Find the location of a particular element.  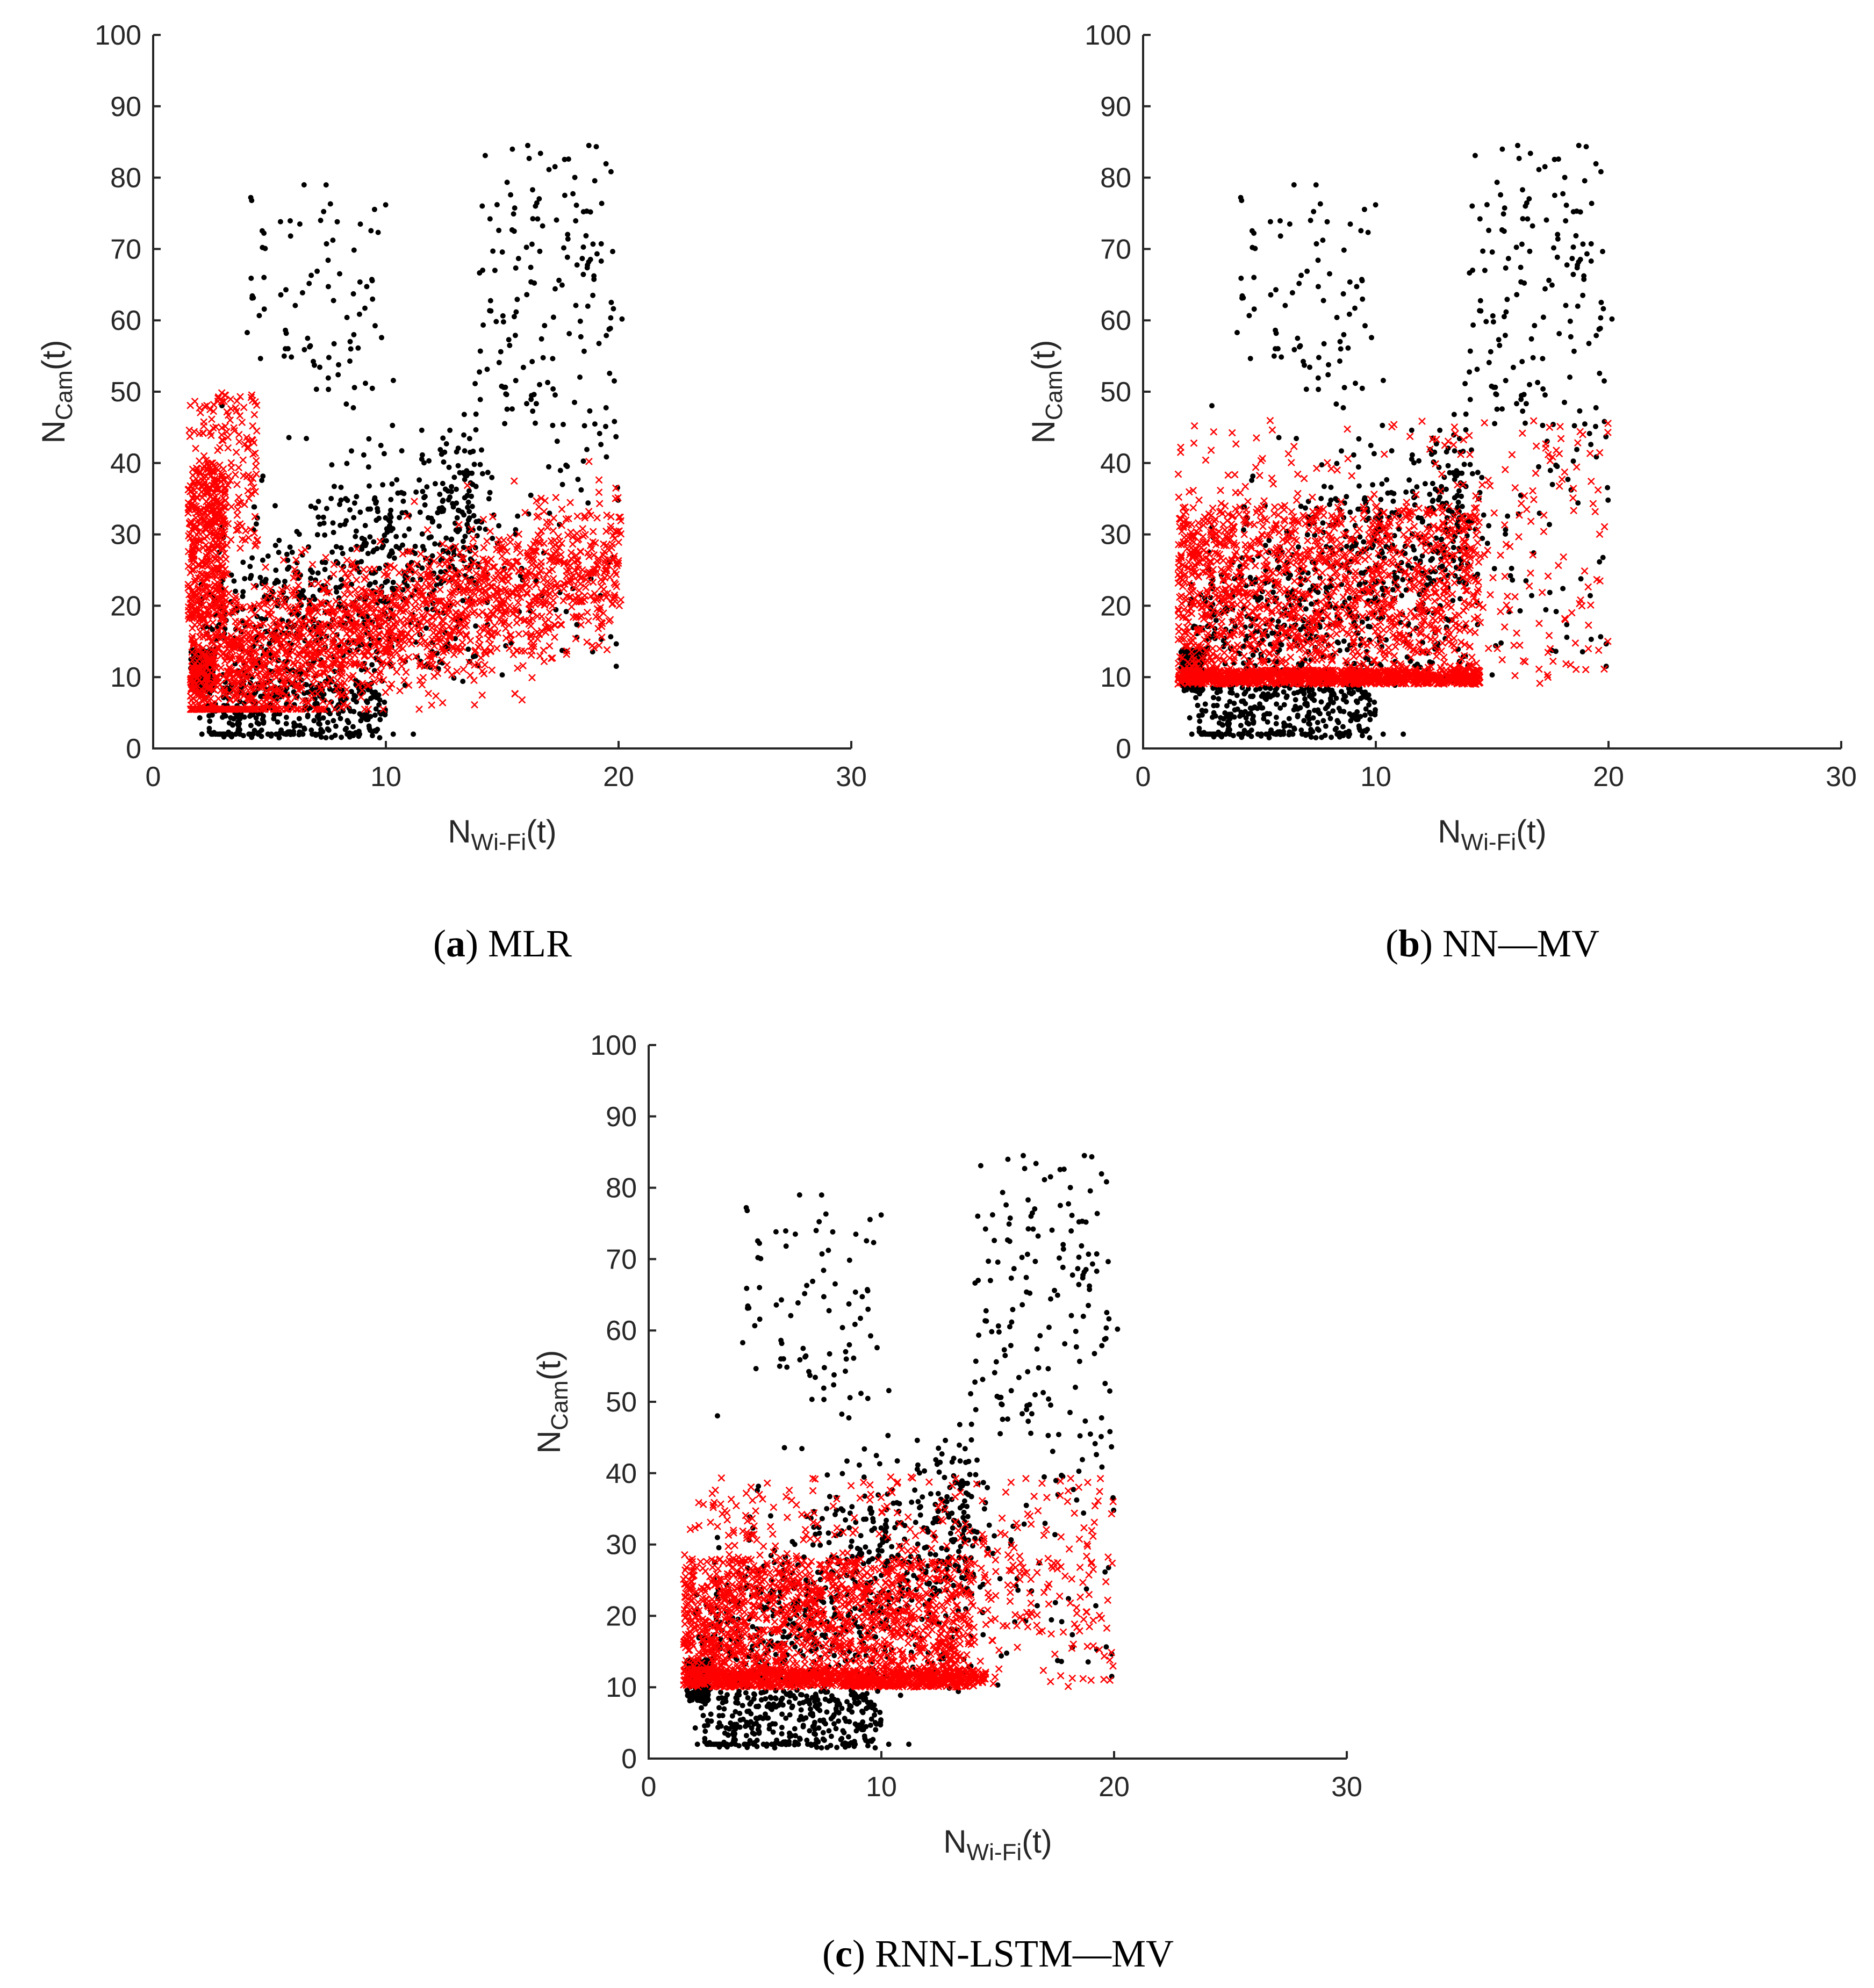

panel-caption: (a) MLR is located at coordinates (503, 943).